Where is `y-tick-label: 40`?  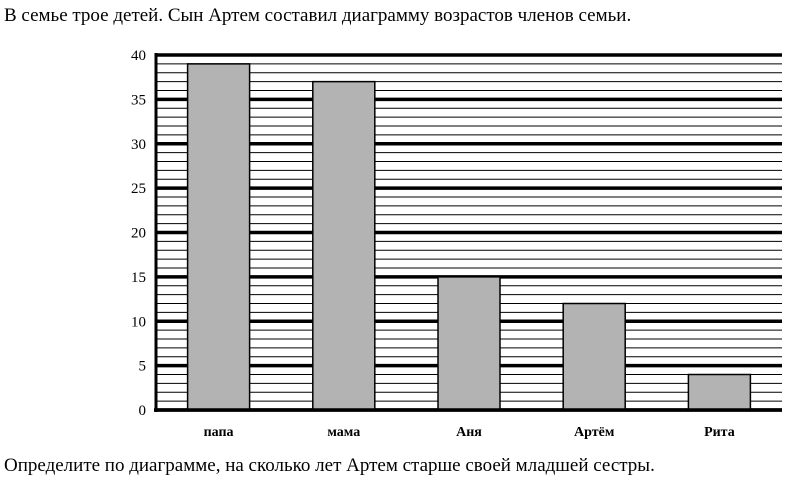 y-tick-label: 40 is located at coordinates (138, 56).